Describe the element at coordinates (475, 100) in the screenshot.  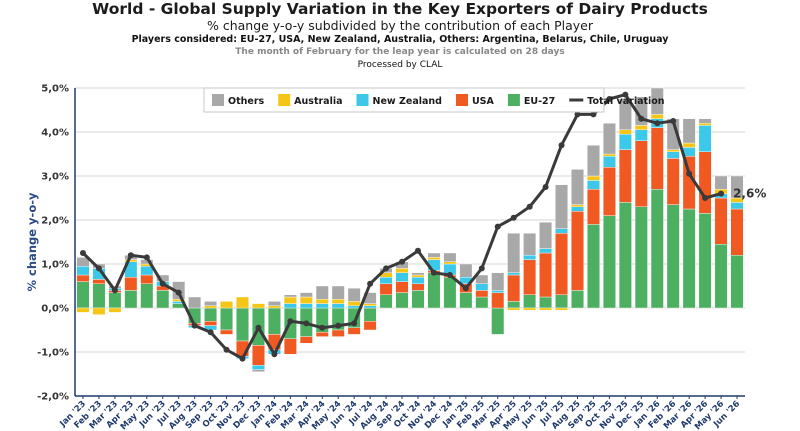
I see `legend-item-usa: USA` at that location.